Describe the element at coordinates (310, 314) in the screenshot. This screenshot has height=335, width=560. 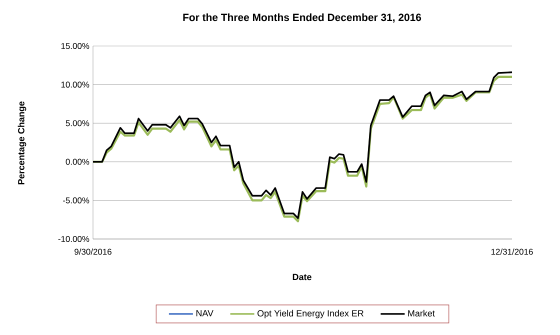
I see `legend-label: Opt Yield Energy Index ER` at that location.